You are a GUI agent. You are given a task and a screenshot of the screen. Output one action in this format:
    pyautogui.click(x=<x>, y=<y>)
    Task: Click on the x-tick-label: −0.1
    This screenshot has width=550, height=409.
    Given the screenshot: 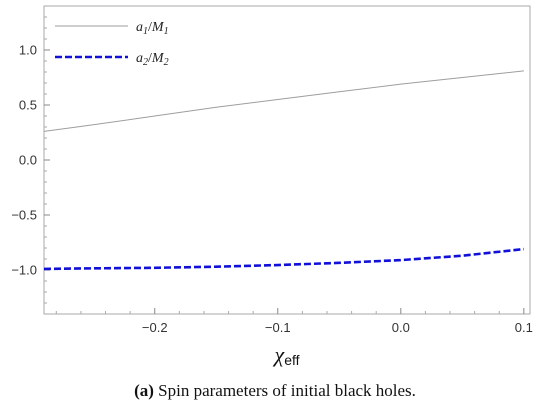 What is the action you would take?
    pyautogui.click(x=278, y=327)
    